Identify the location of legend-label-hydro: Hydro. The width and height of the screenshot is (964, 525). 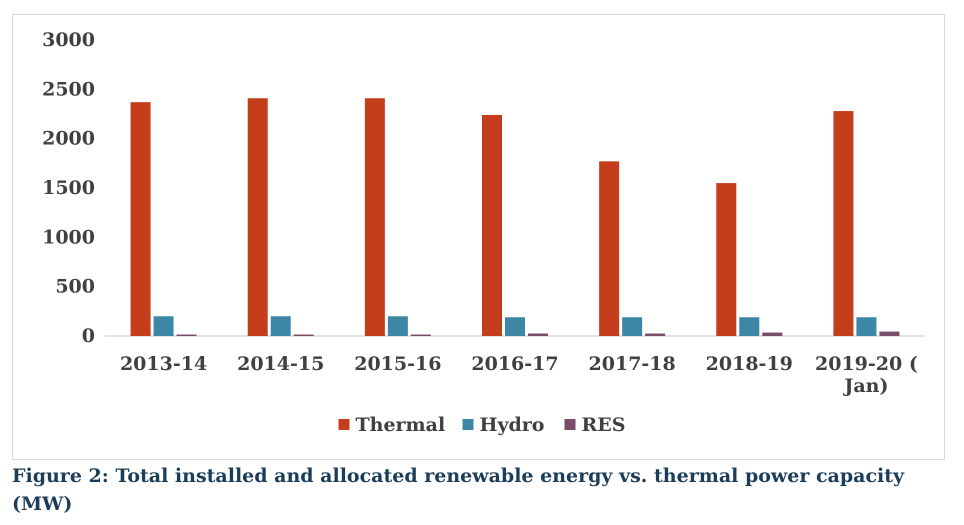
(512, 425).